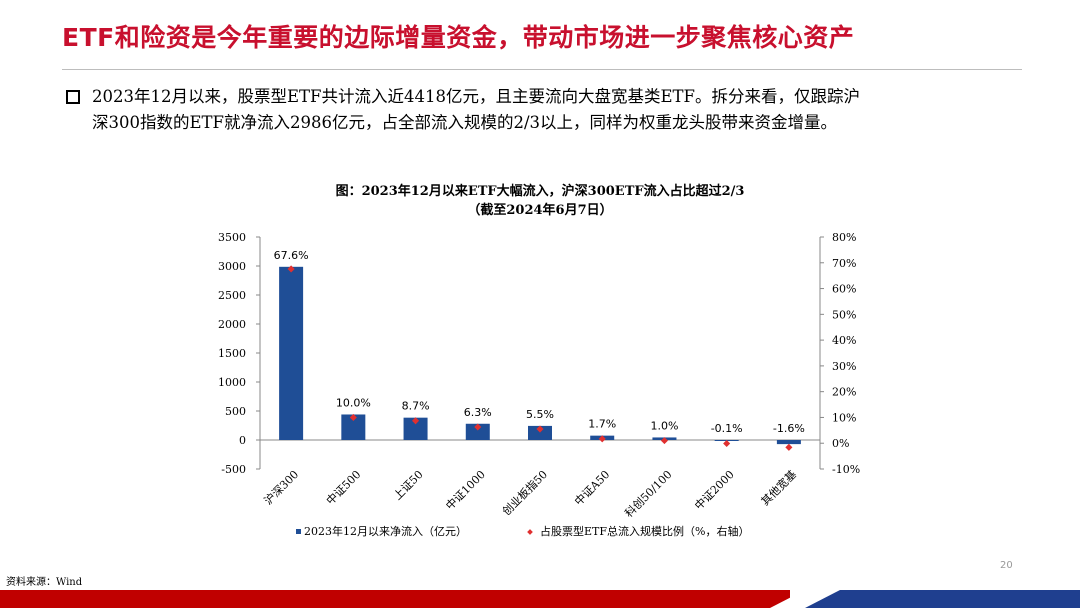 The image size is (1080, 608). Describe the element at coordinates (805, 599) in the screenshot. I see `footer-white-stripe` at that location.